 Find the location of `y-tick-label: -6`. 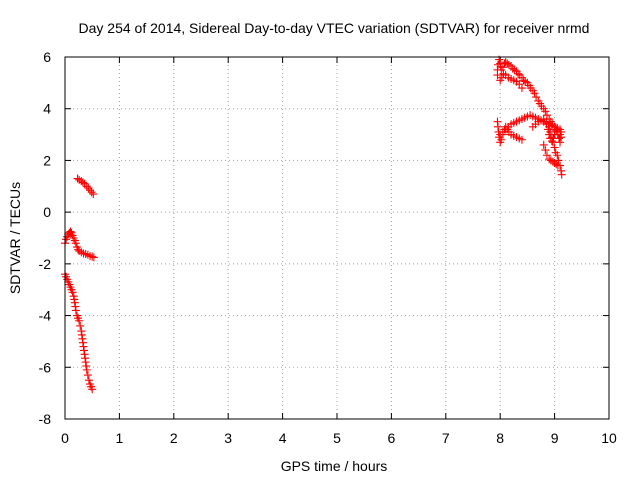

y-tick-label: -6 is located at coordinates (45, 367).